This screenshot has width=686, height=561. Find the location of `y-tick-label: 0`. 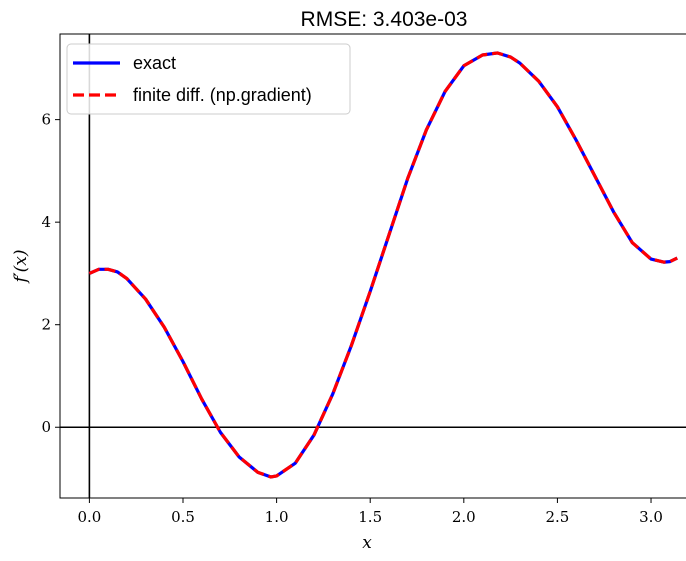

y-tick-label: 0 is located at coordinates (46, 427).